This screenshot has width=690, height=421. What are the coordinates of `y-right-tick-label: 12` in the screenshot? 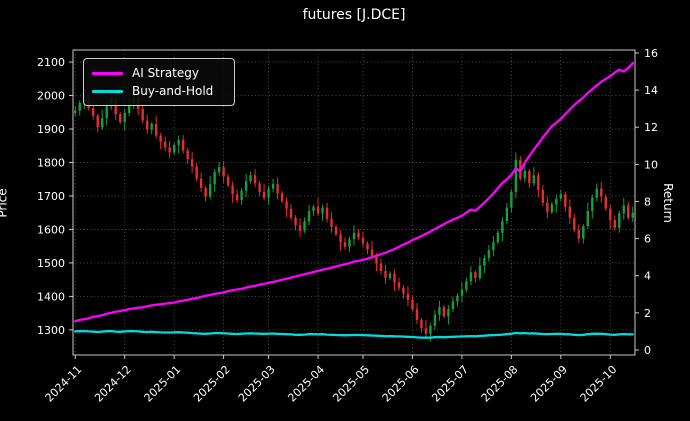 It's located at (651, 127).